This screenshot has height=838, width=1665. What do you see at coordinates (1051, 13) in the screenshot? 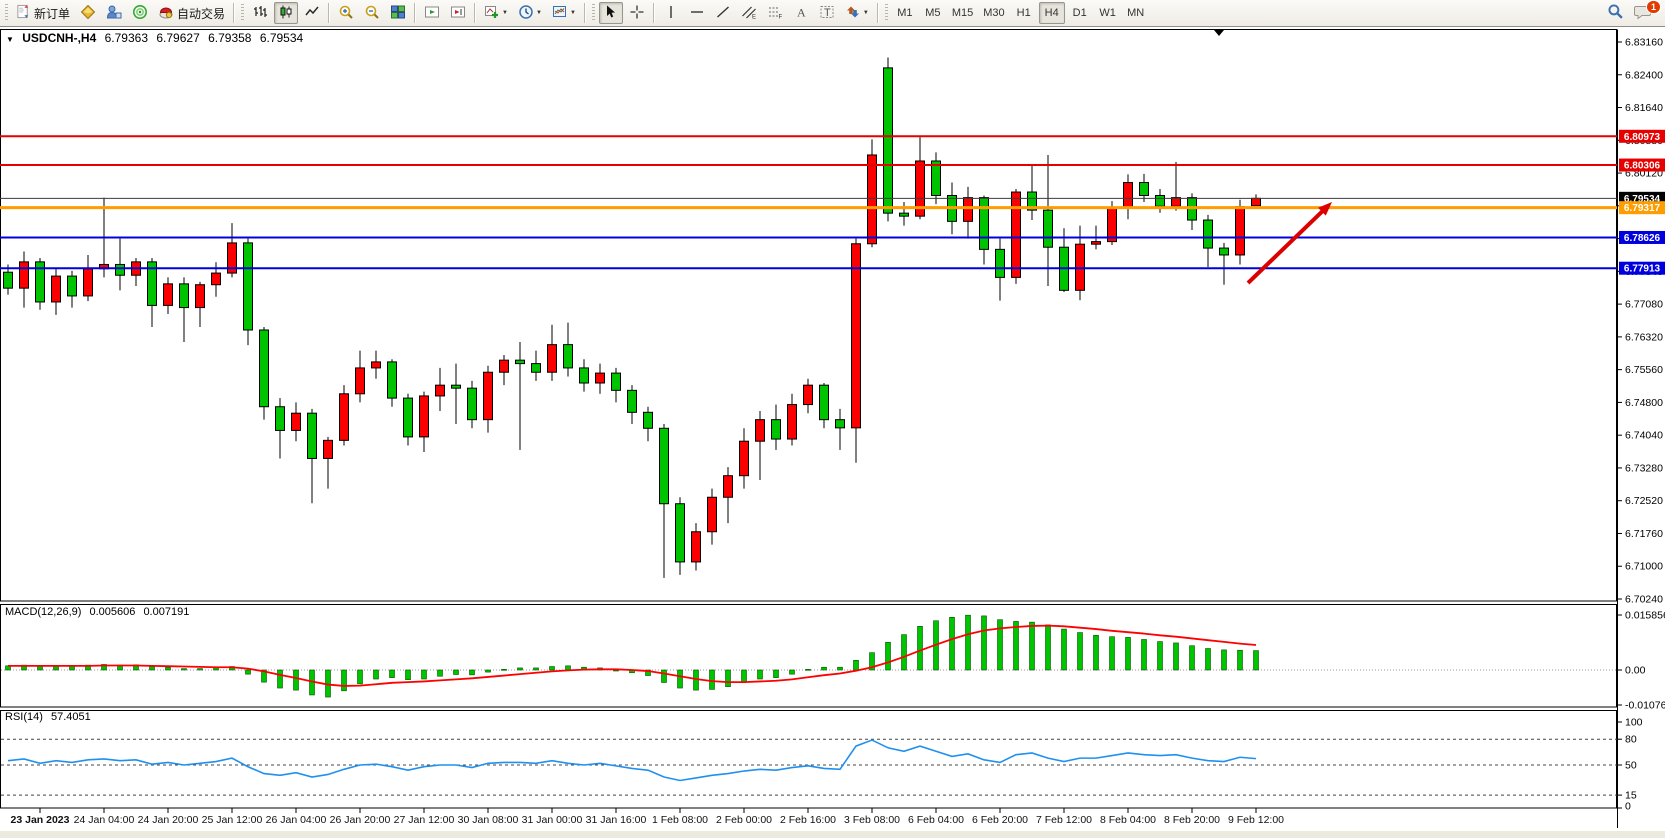
I see `timeframe-h4-button: H4` at bounding box center [1051, 13].